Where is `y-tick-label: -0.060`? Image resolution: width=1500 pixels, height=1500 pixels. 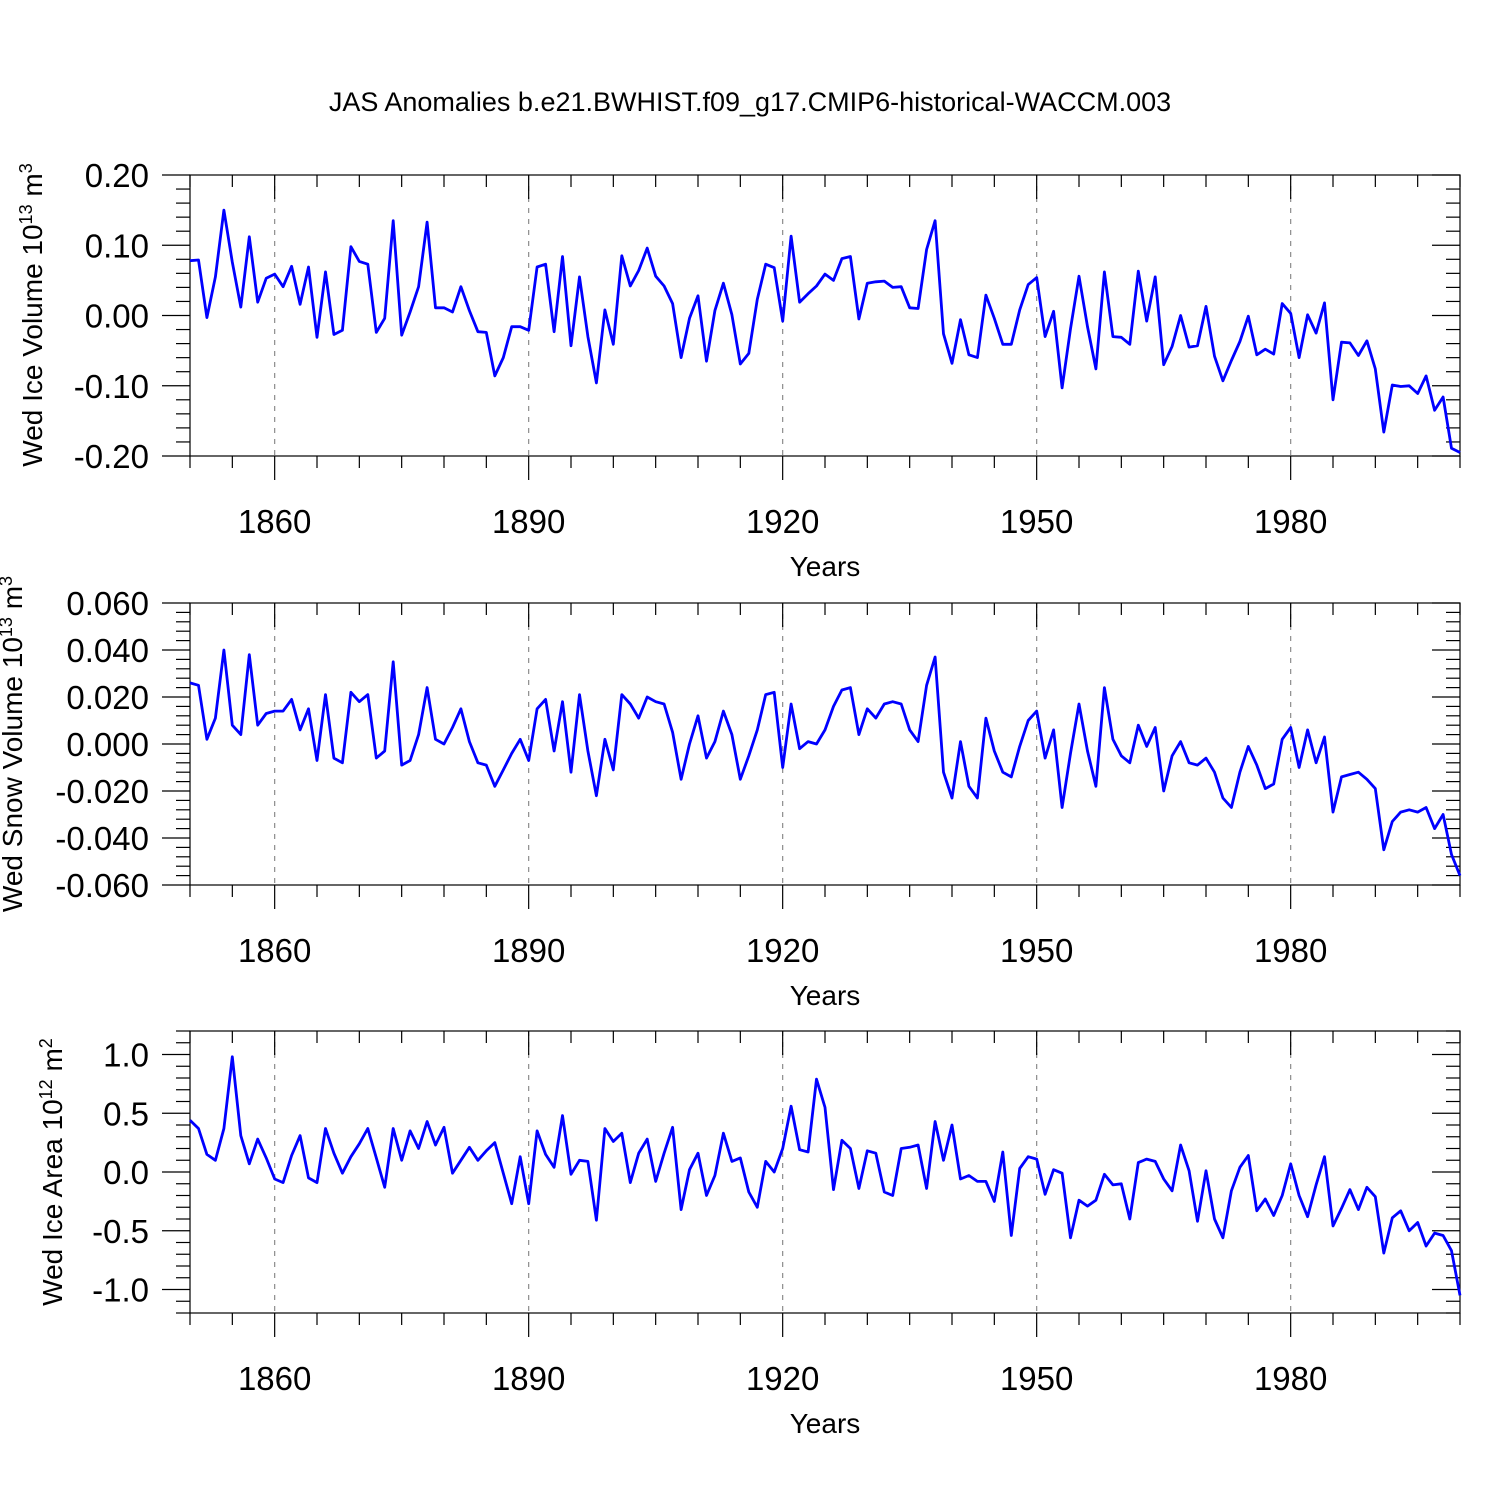
y-tick-label: -0.060 is located at coordinates (102, 885).